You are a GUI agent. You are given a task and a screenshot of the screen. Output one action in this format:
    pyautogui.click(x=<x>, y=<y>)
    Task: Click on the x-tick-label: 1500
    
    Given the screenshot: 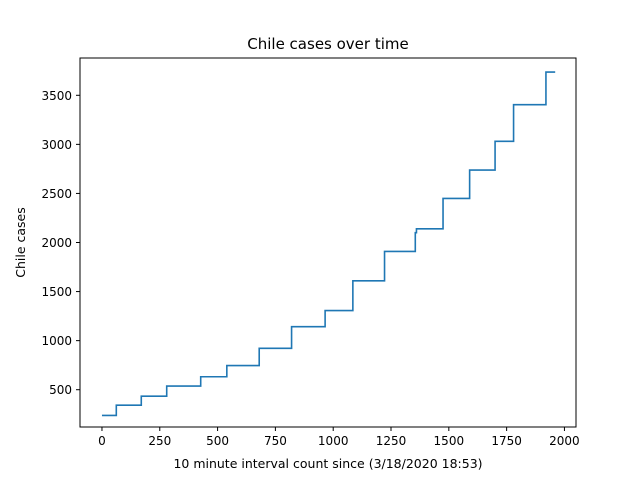 What is the action you would take?
    pyautogui.click(x=449, y=441)
    